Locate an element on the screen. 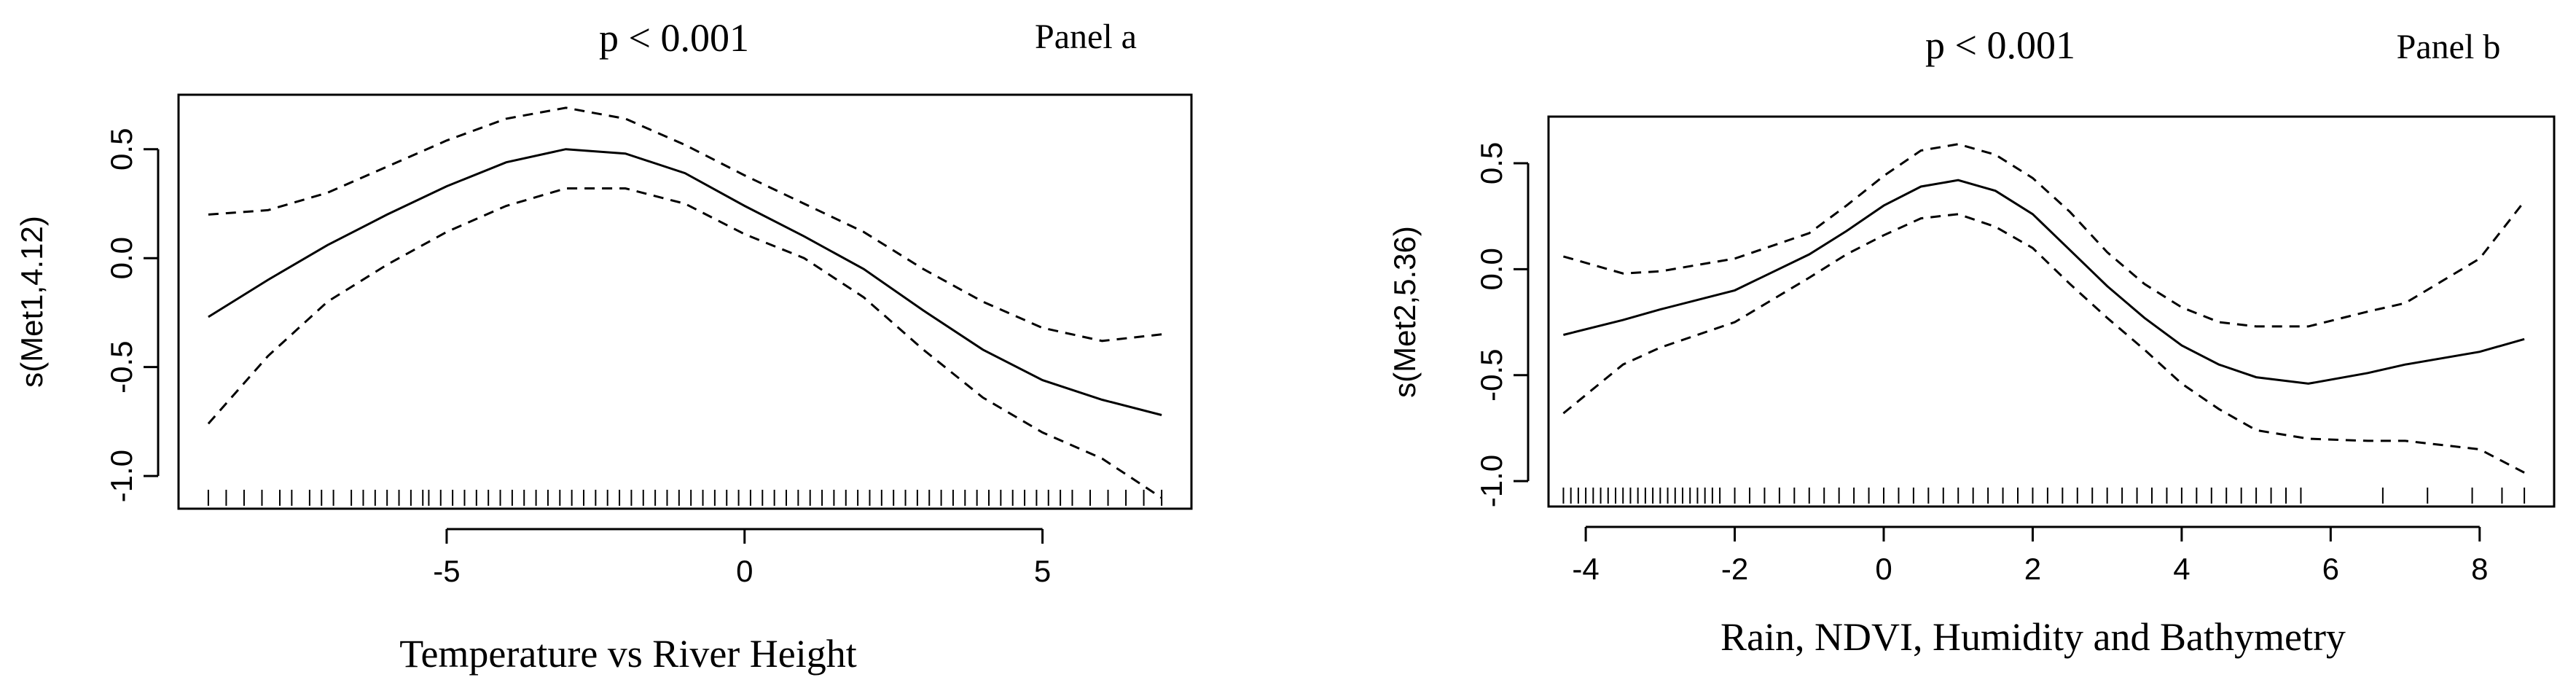 The image size is (2576, 696). x-tick-label: -5 is located at coordinates (446, 571).